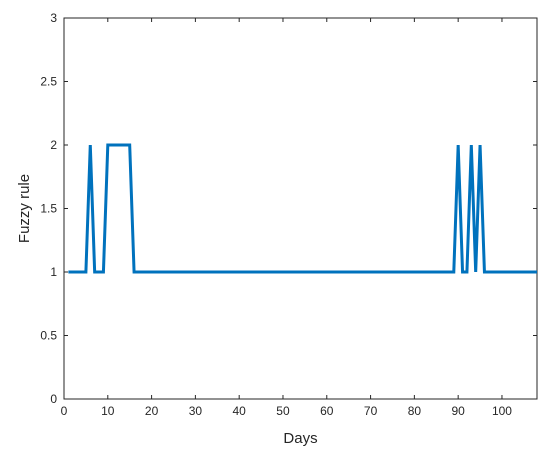  I want to click on y-tick-label: 1, so click(53, 272).